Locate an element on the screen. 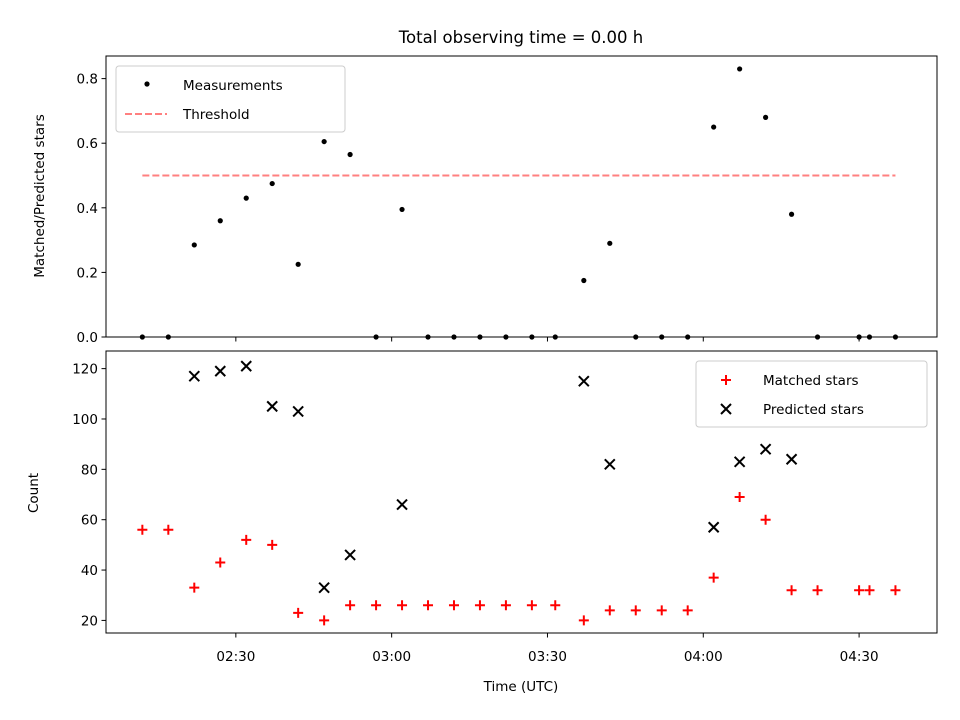 The width and height of the screenshot is (960, 720). legend-label-predicted: Predicted stars is located at coordinates (813, 410).